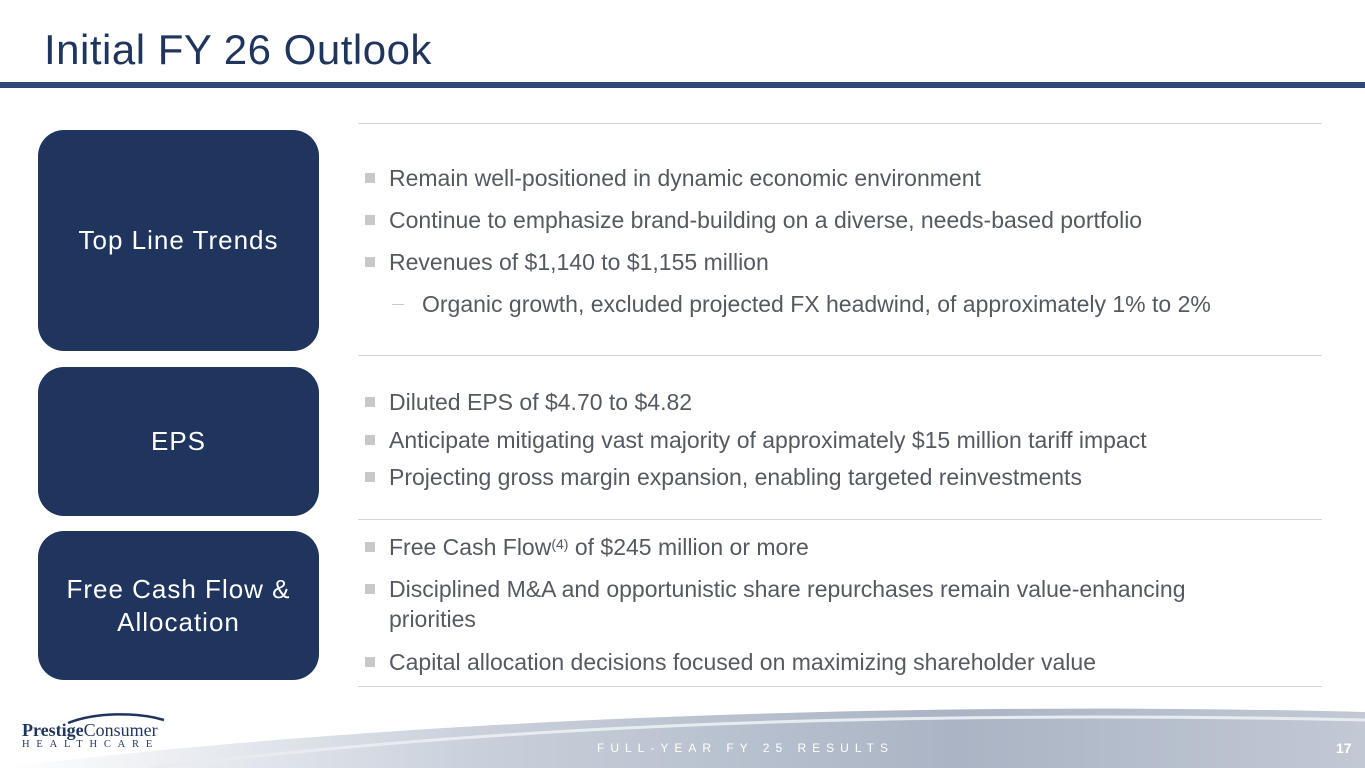  What do you see at coordinates (528, 402) in the screenshot?
I see `list-item: Diluted EPS of $4.70 to $4.82` at bounding box center [528, 402].